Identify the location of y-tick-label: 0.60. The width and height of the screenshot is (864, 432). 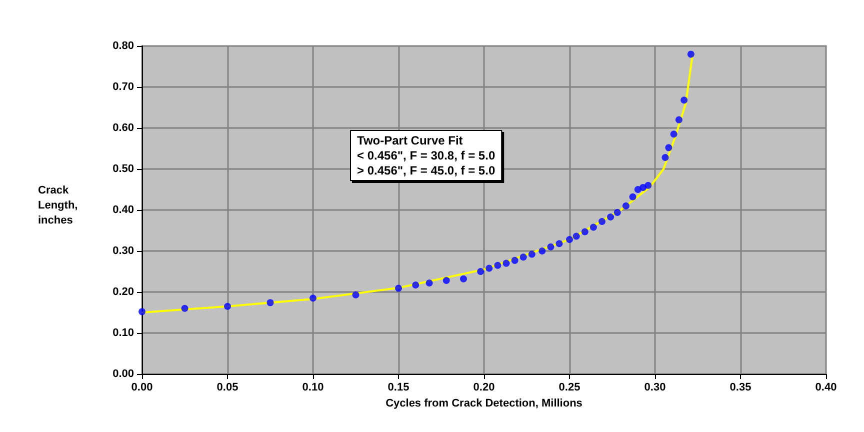
(123, 128).